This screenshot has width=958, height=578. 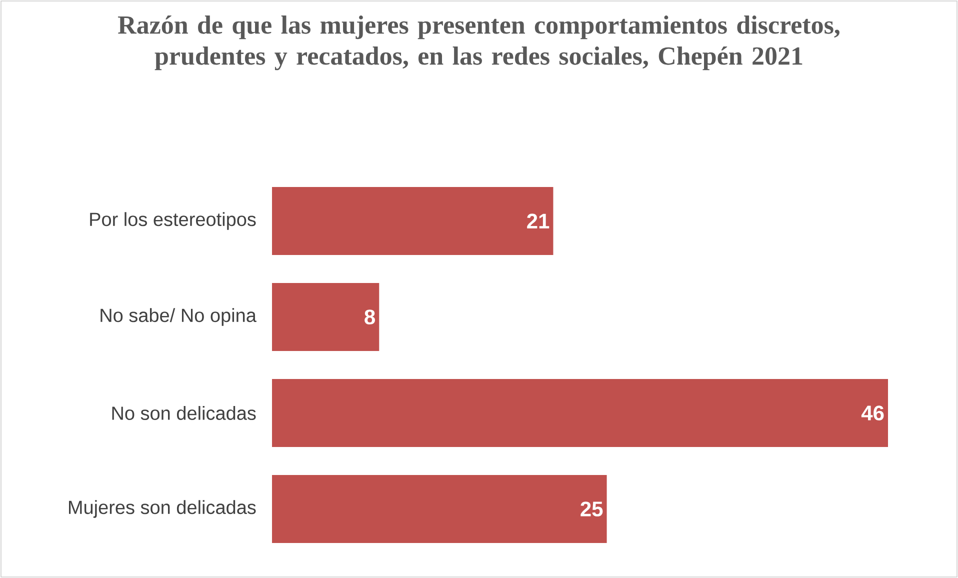 I want to click on data-label: 21, so click(x=538, y=221).